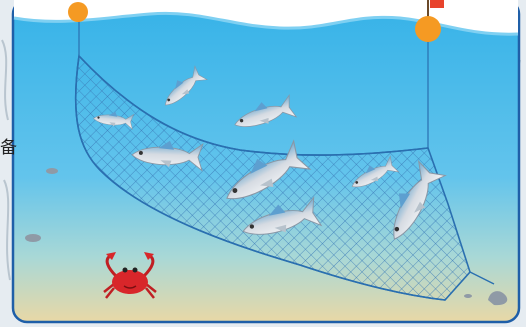 This screenshot has height=327, width=526. I want to click on crab-icon, so click(130, 275).